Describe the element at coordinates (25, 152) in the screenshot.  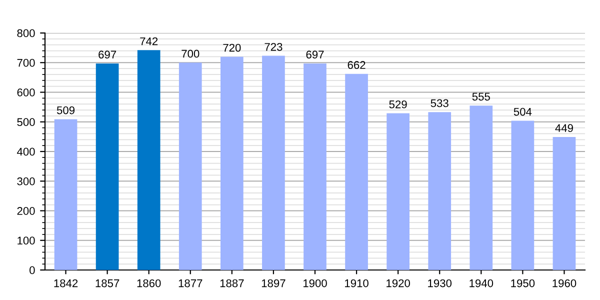
I see `y-tick-label: 400` at that location.